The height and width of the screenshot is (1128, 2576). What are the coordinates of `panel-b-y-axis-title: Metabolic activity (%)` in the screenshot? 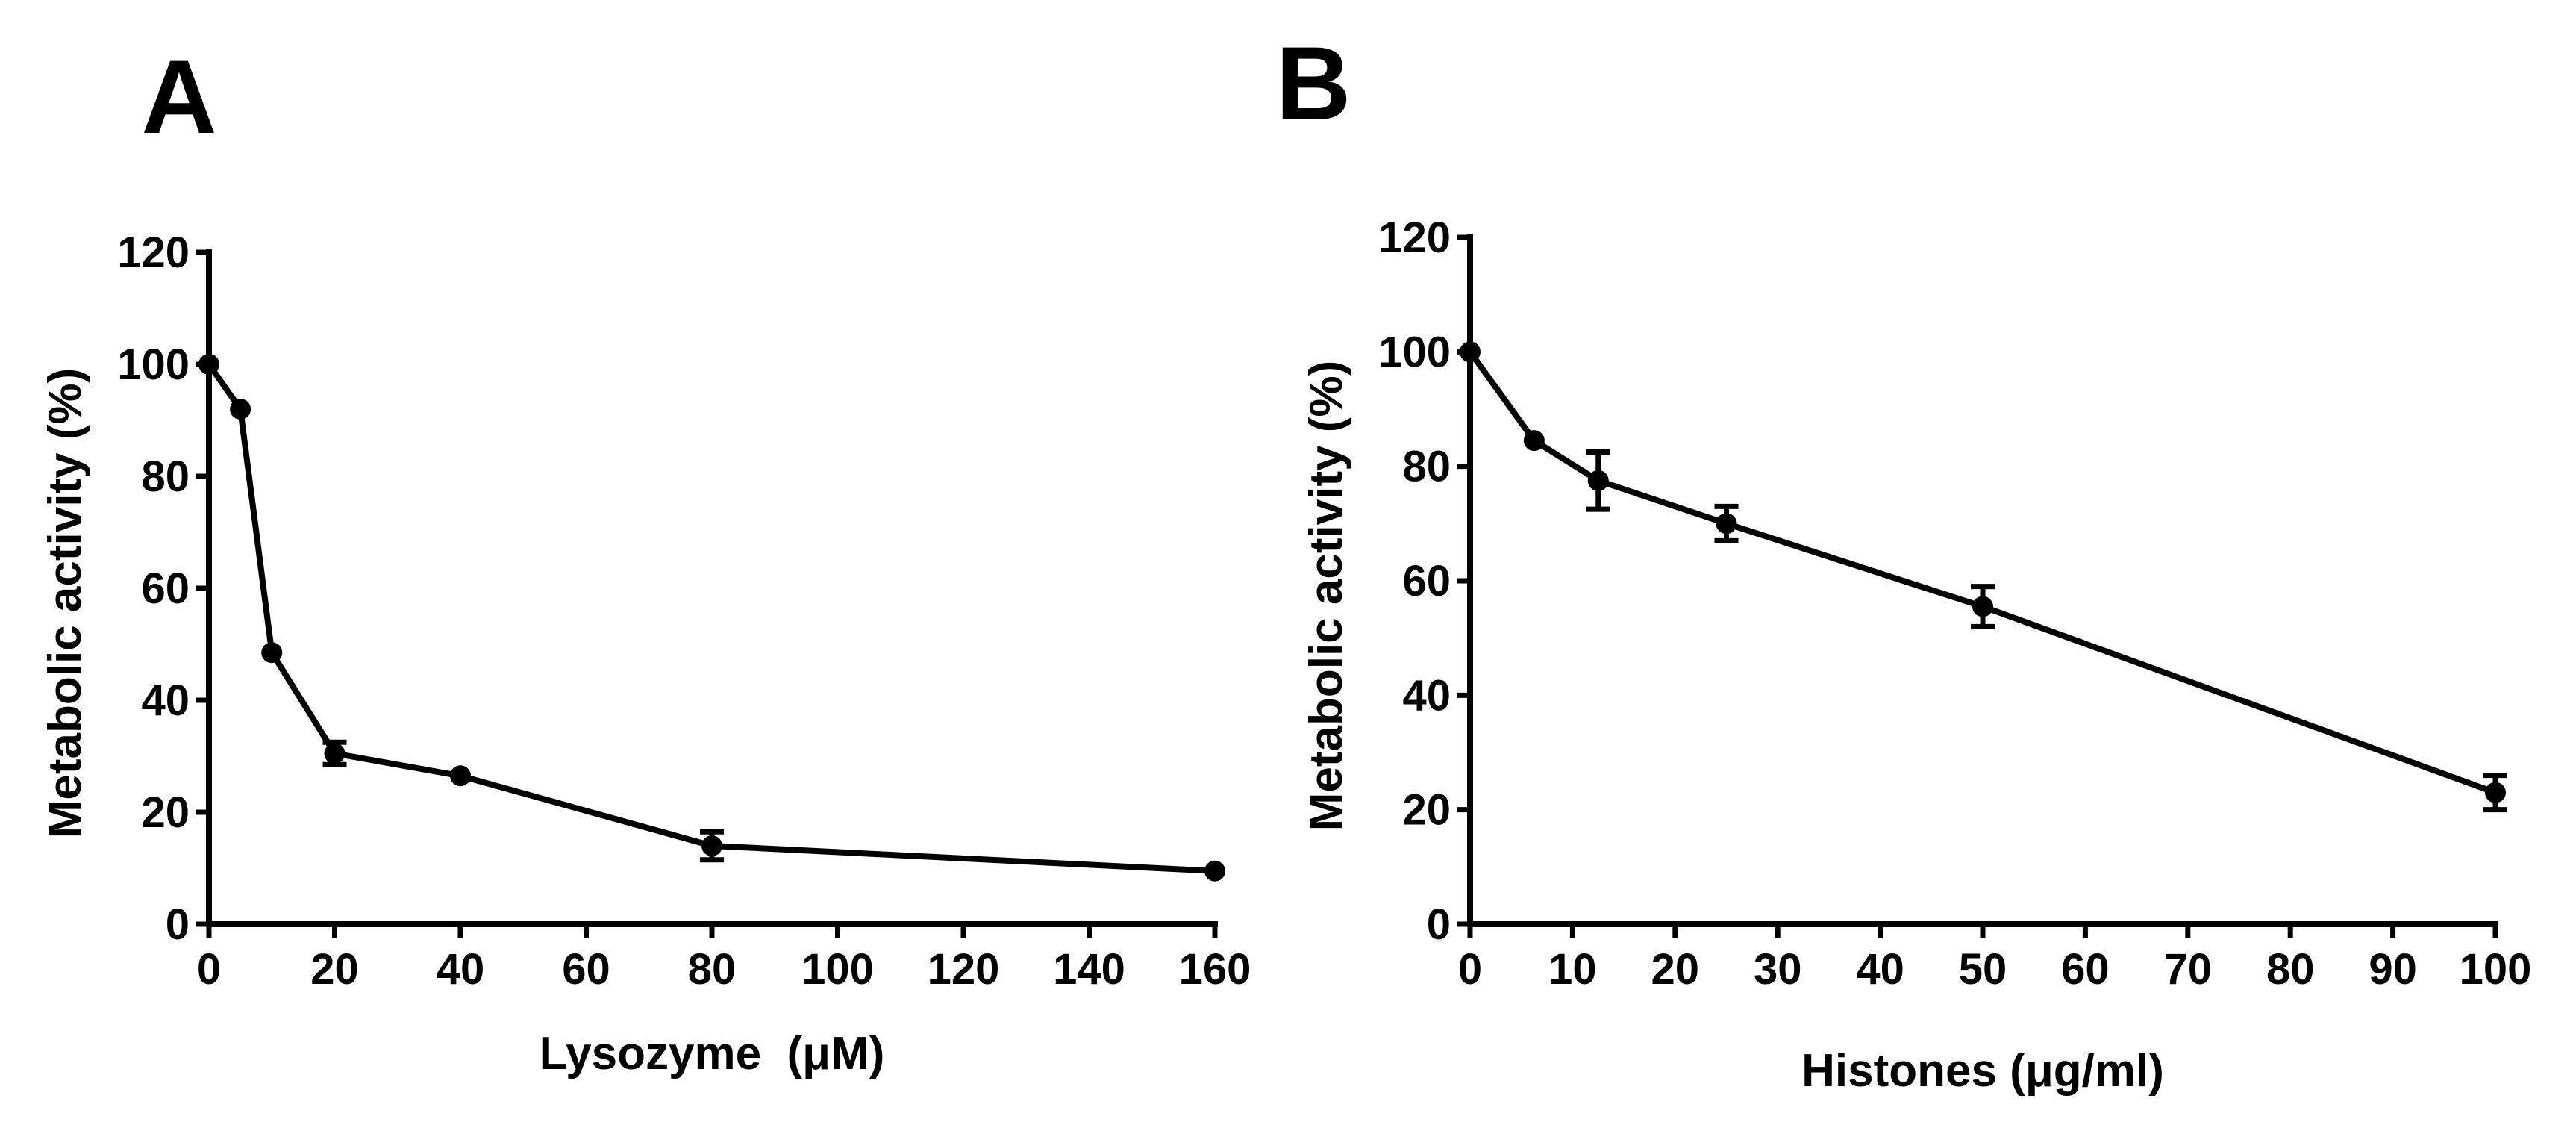 It's located at (1326, 596).